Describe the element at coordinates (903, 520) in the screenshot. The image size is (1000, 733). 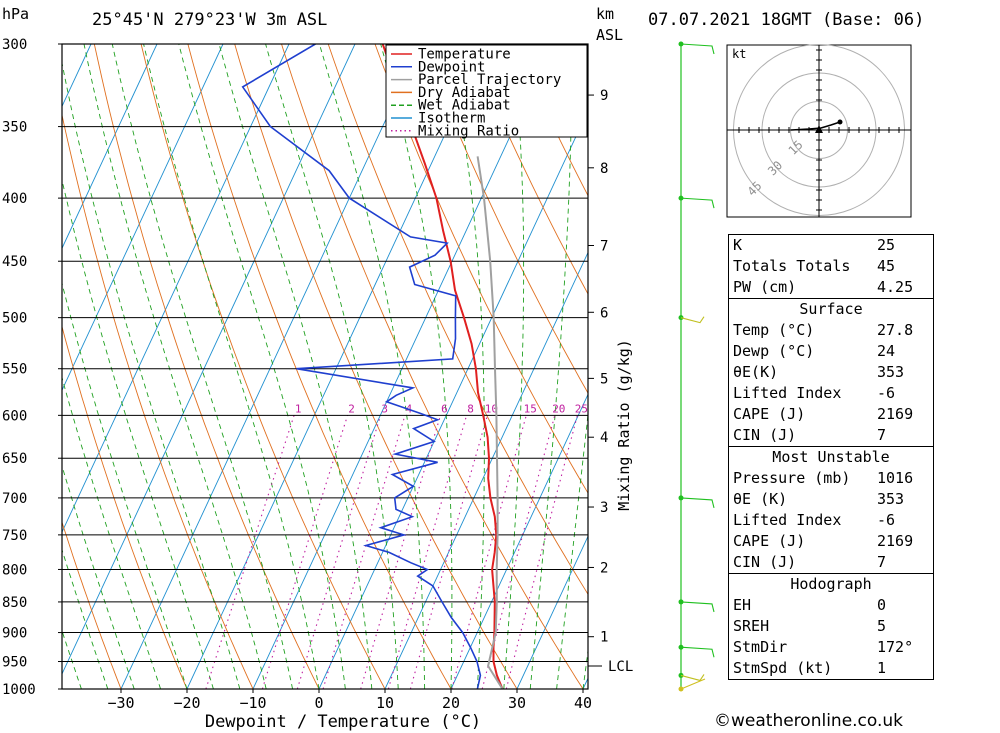
I see `index-value: -6` at that location.